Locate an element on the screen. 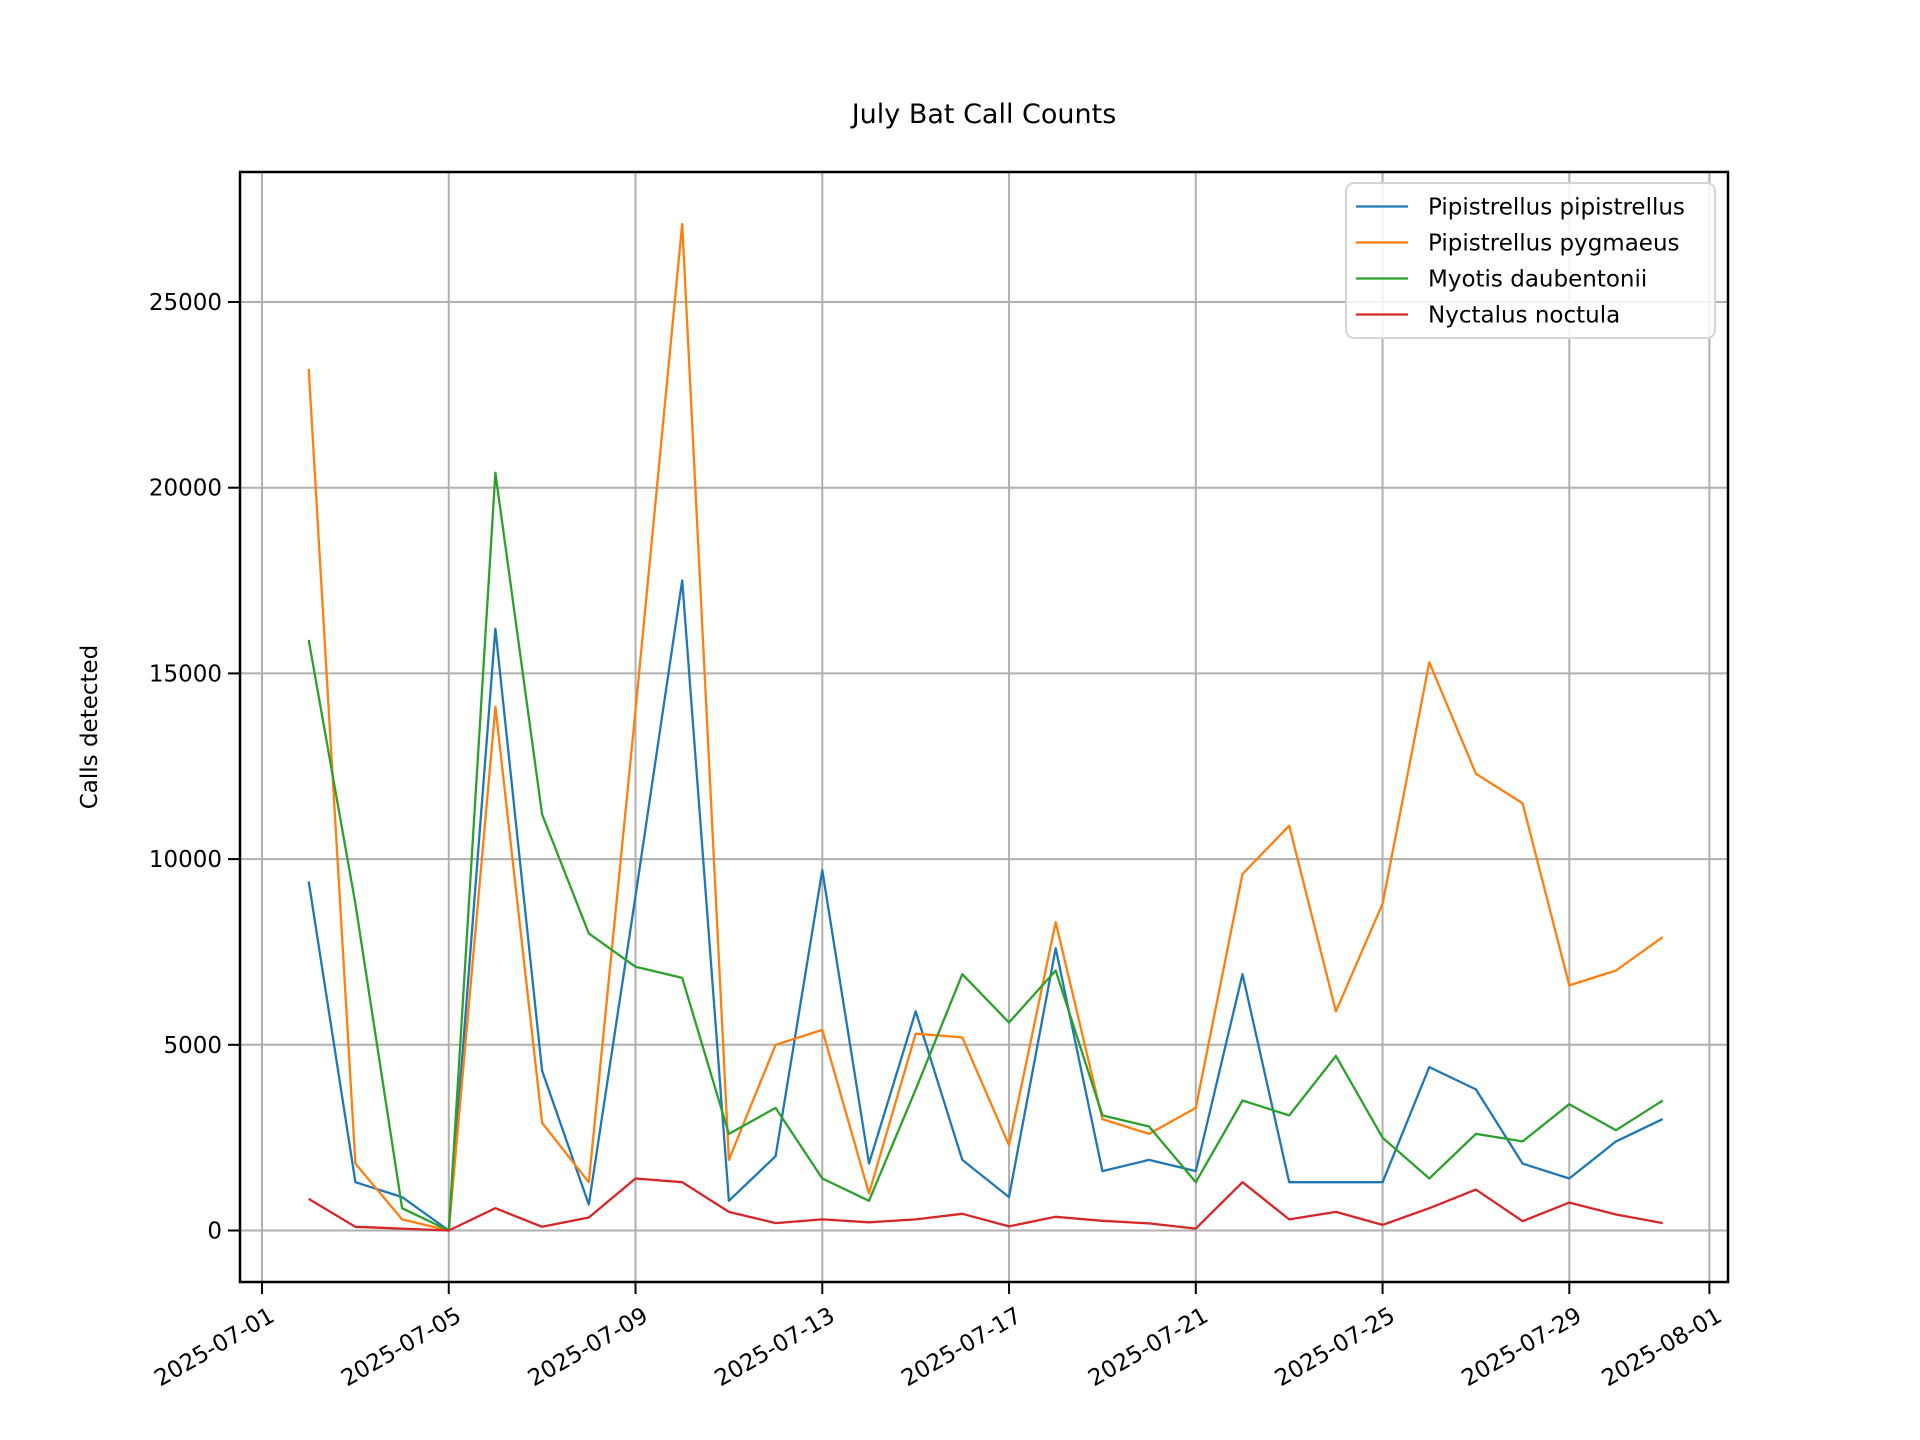 This screenshot has width=1920, height=1440. x-tick-label: 2025-07-25 is located at coordinates (1335, 1347).